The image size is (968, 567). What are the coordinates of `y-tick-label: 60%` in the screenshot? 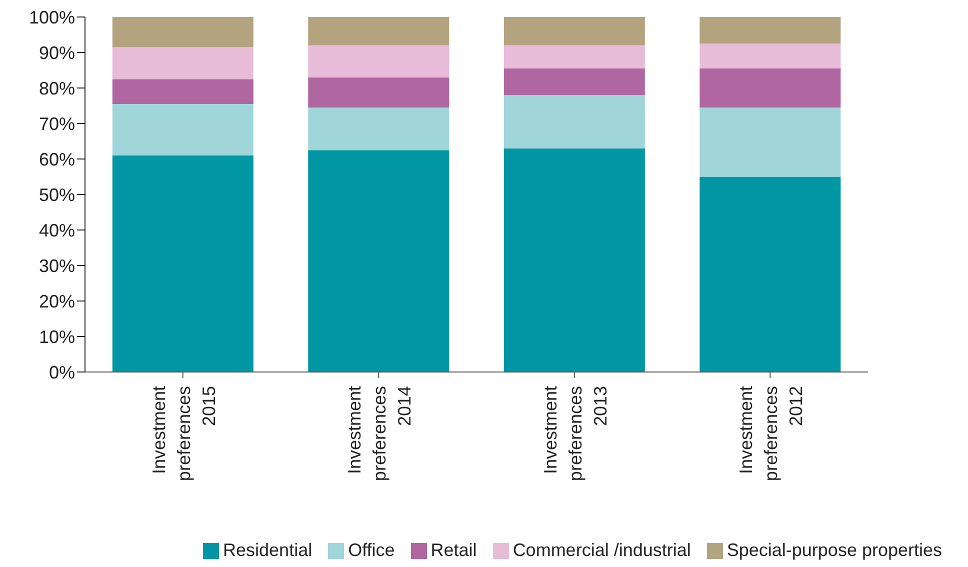 It's located at (56, 159).